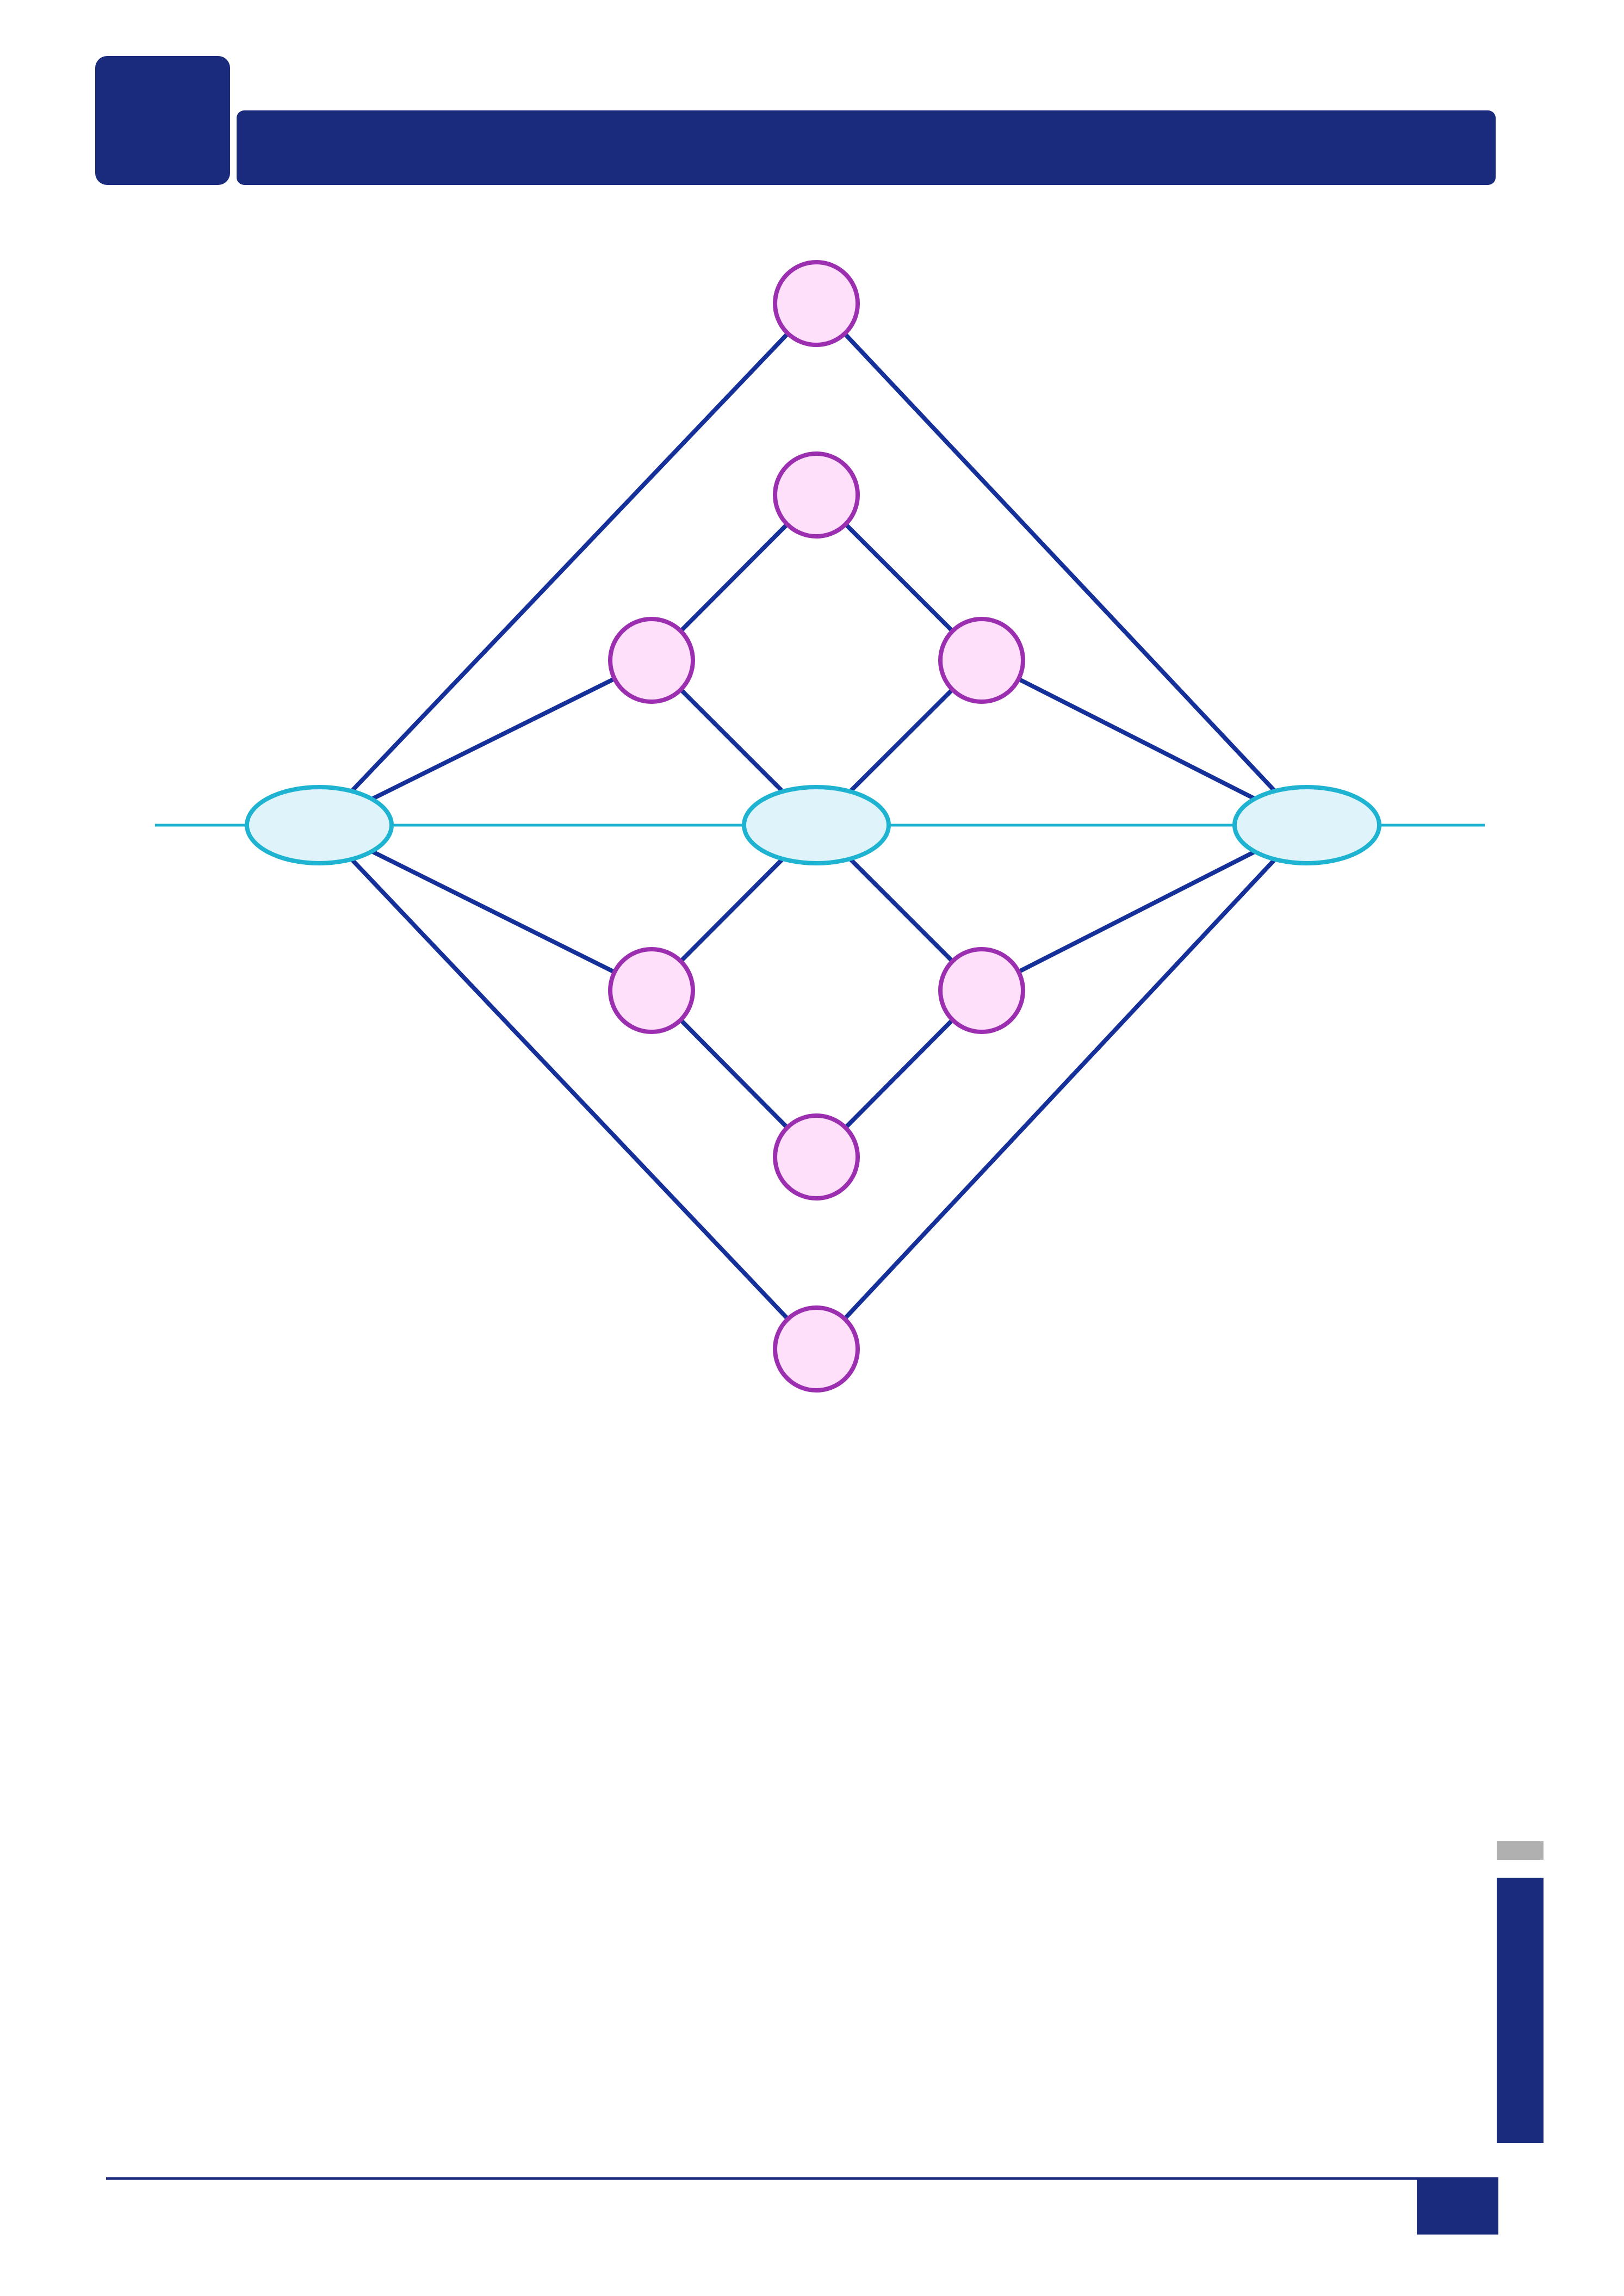 Image resolution: width=1624 pixels, height=2296 pixels. What do you see at coordinates (485, 742) in the screenshot?
I see `edge-hub-left-node-upper-left` at bounding box center [485, 742].